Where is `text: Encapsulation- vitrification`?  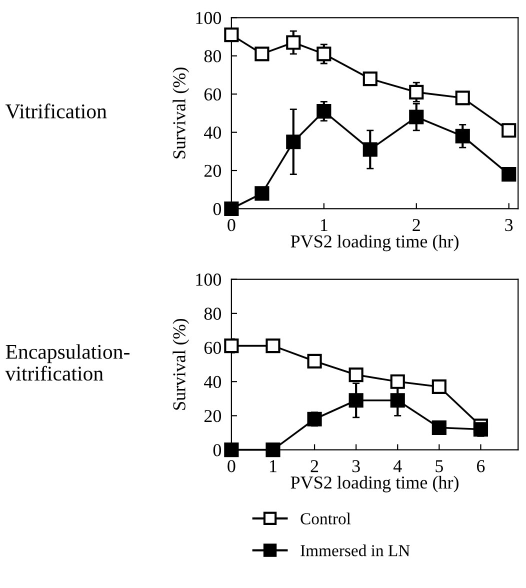
text: Encapsulation- vitrification is located at coordinates (67, 362).